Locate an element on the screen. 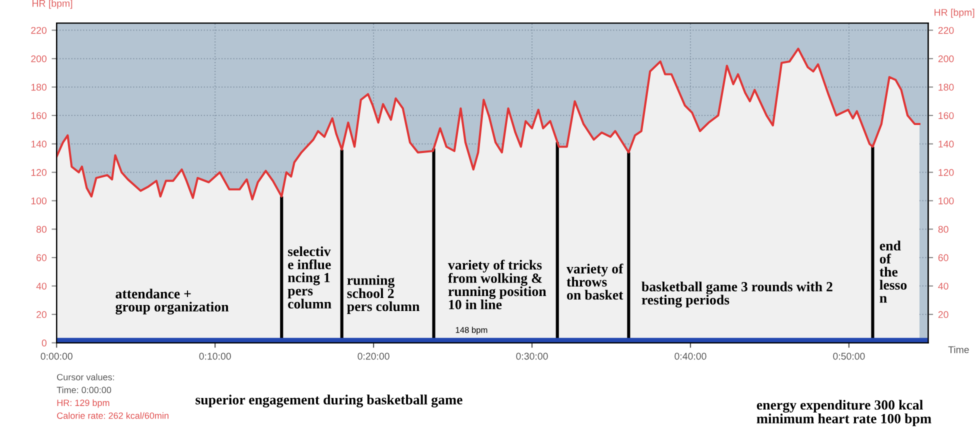  y-tick-label: 120 is located at coordinates (39, 172).